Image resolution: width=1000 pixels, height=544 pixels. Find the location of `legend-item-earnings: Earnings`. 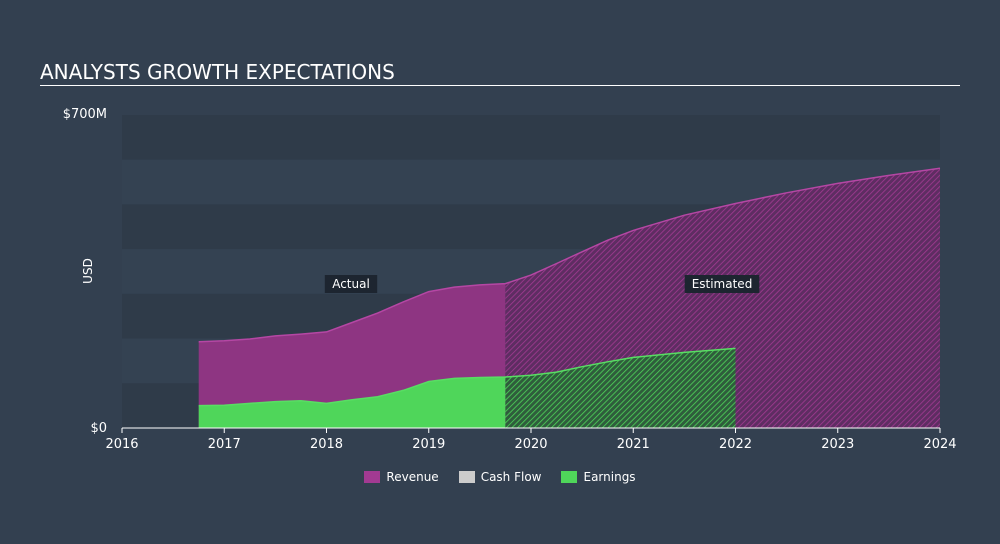

legend-item-earnings: Earnings is located at coordinates (598, 477).